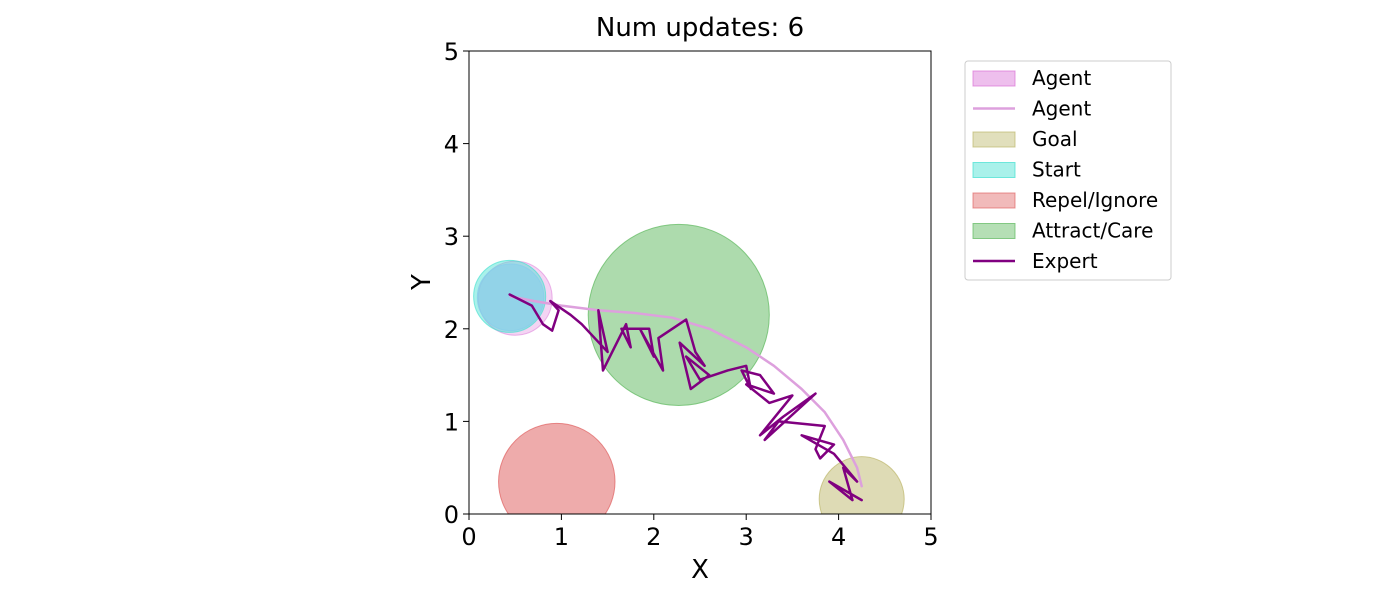 This screenshot has height=600, width=1400. What do you see at coordinates (561, 537) in the screenshot?
I see `x-tick-label: 1` at bounding box center [561, 537].